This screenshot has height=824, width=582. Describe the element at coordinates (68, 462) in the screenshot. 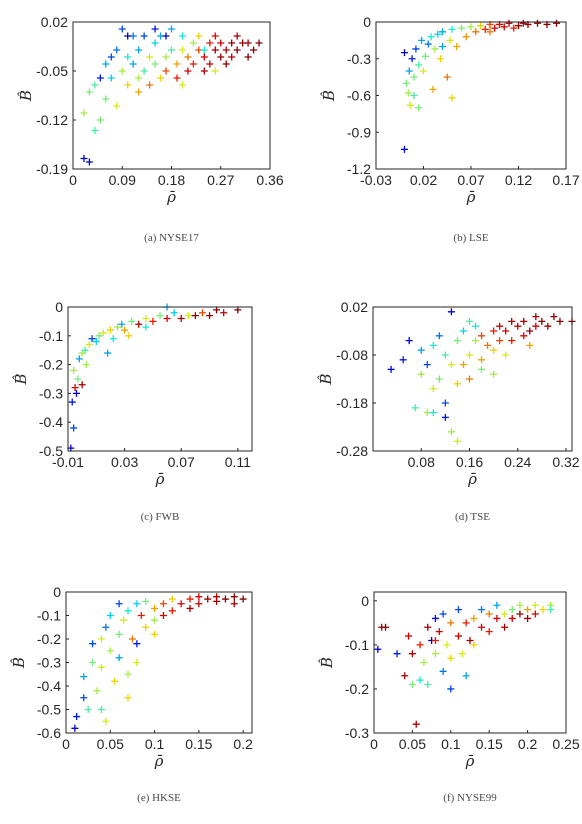

I see `x-tick-label: -0.01` at that location.